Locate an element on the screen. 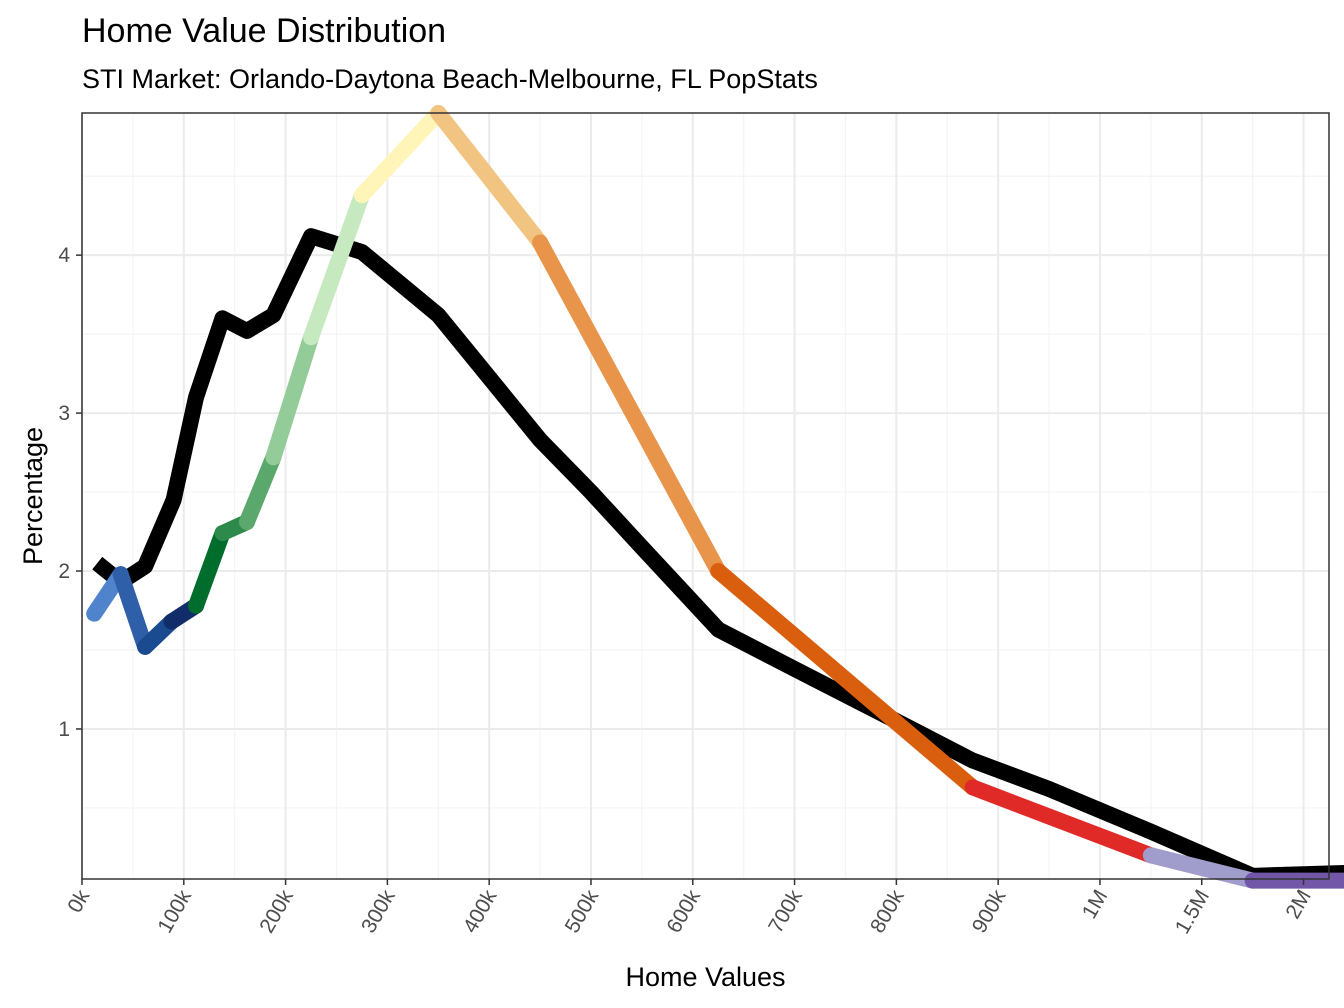 The image size is (1344, 1008). x-tick-label-3: 300k is located at coordinates (378, 911).